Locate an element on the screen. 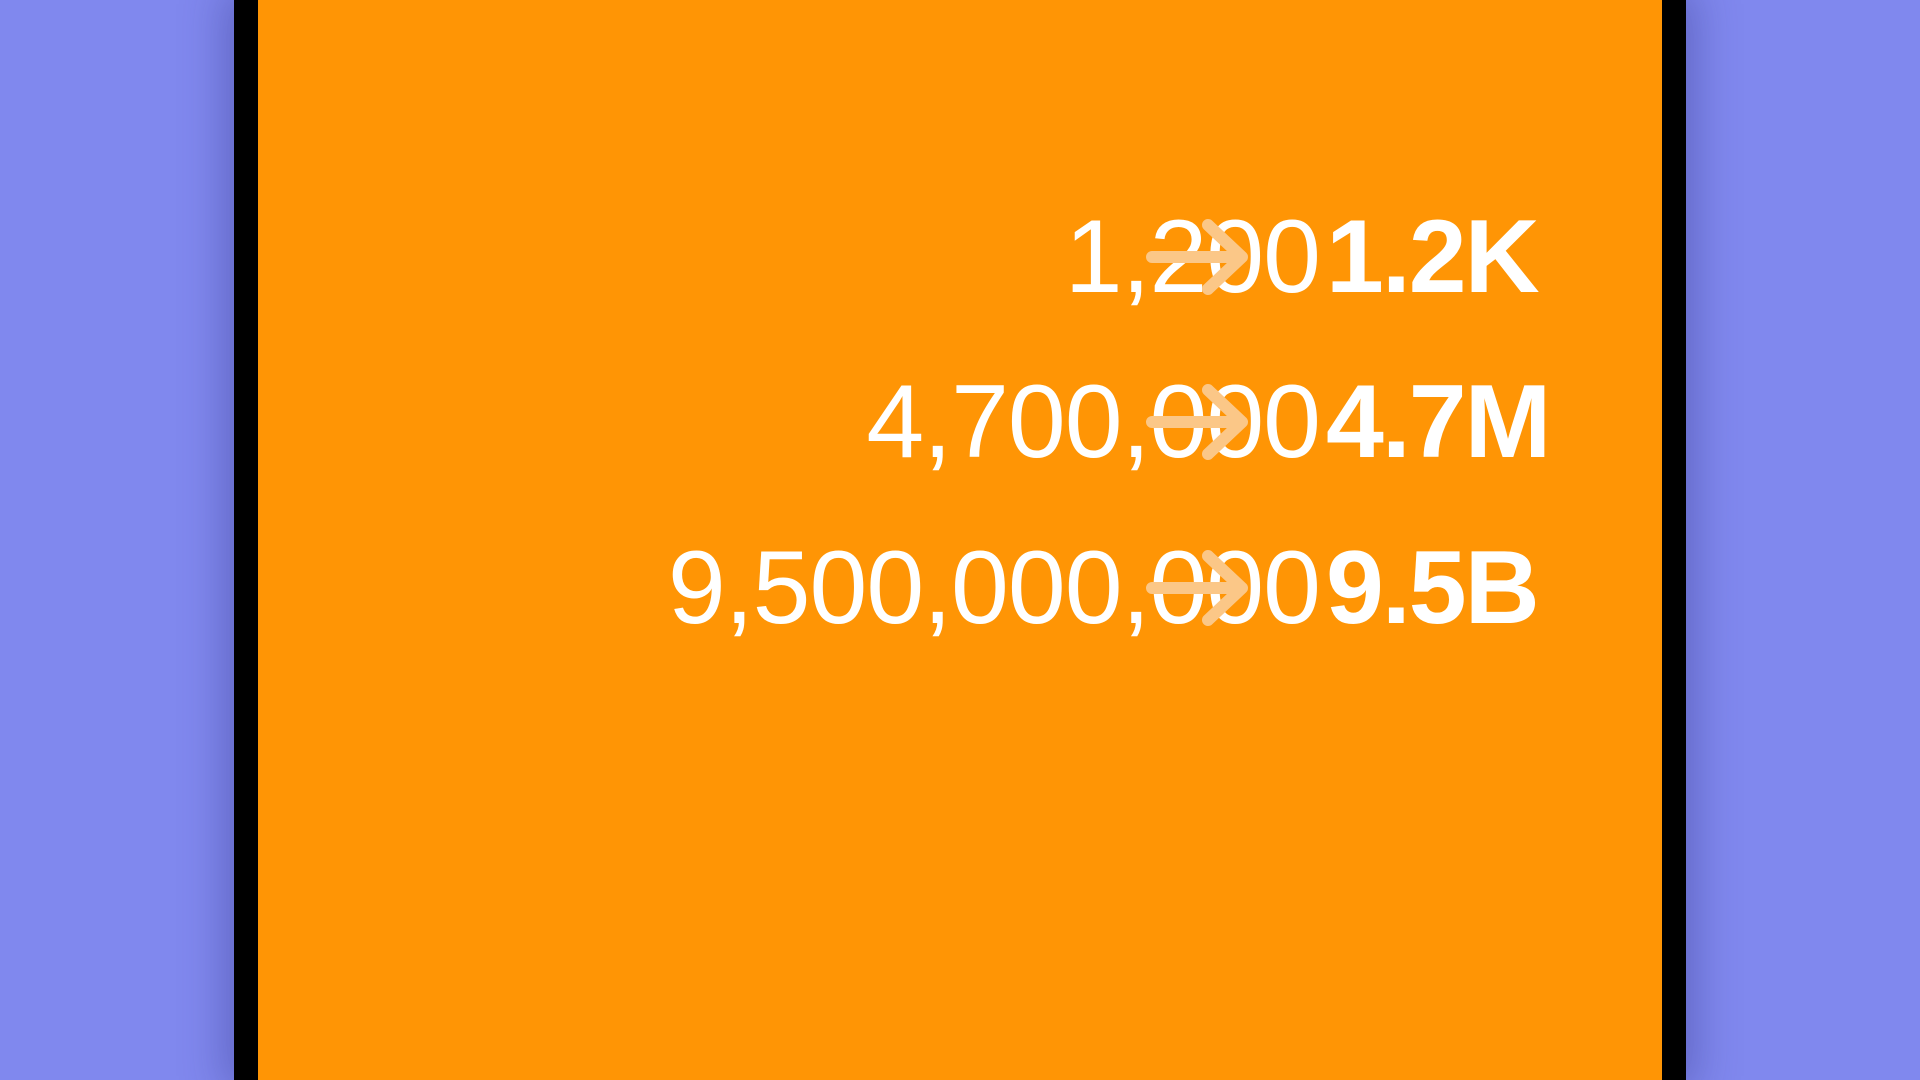 The image size is (1920, 1080). formatted-number: 1.2K is located at coordinates (1433, 257).